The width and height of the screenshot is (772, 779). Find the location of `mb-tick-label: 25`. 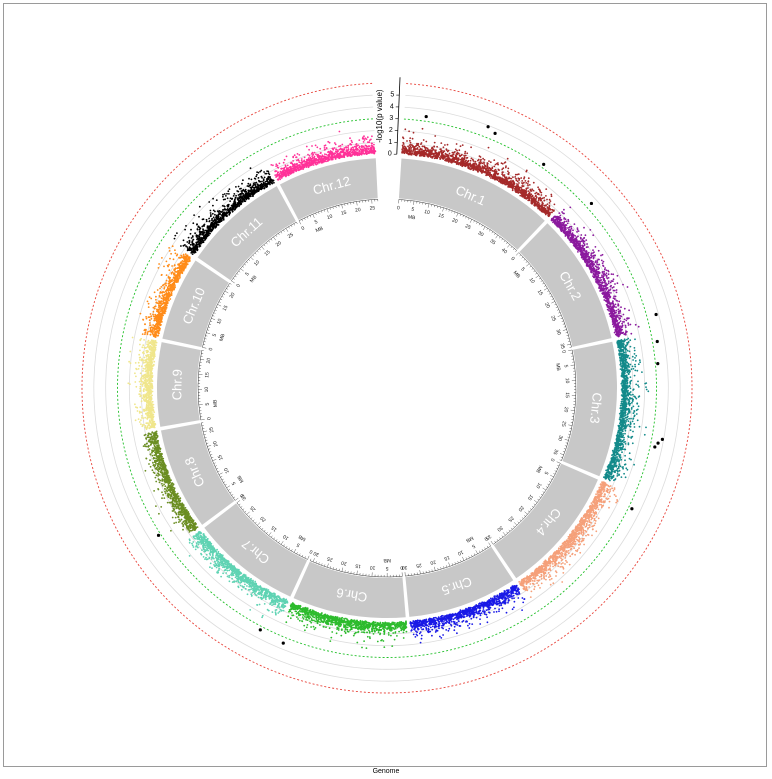

mb-tick-label: 25 is located at coordinates (563, 424).